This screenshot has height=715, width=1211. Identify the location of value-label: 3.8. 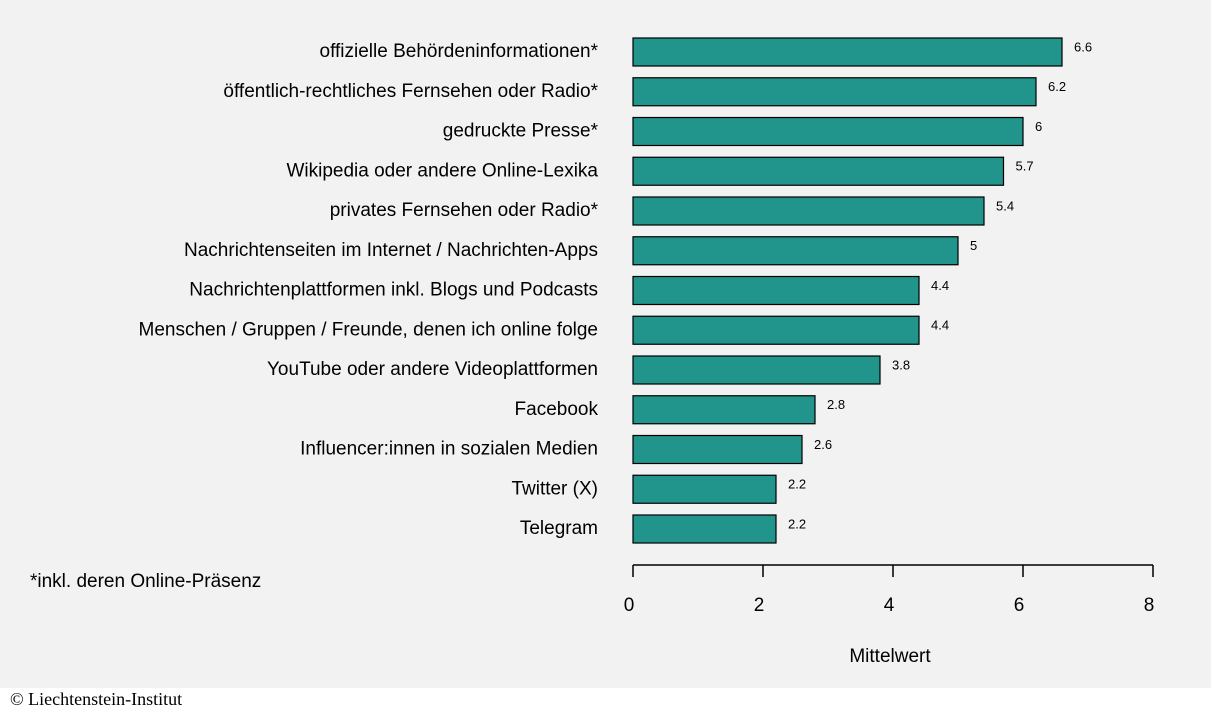
(901, 364).